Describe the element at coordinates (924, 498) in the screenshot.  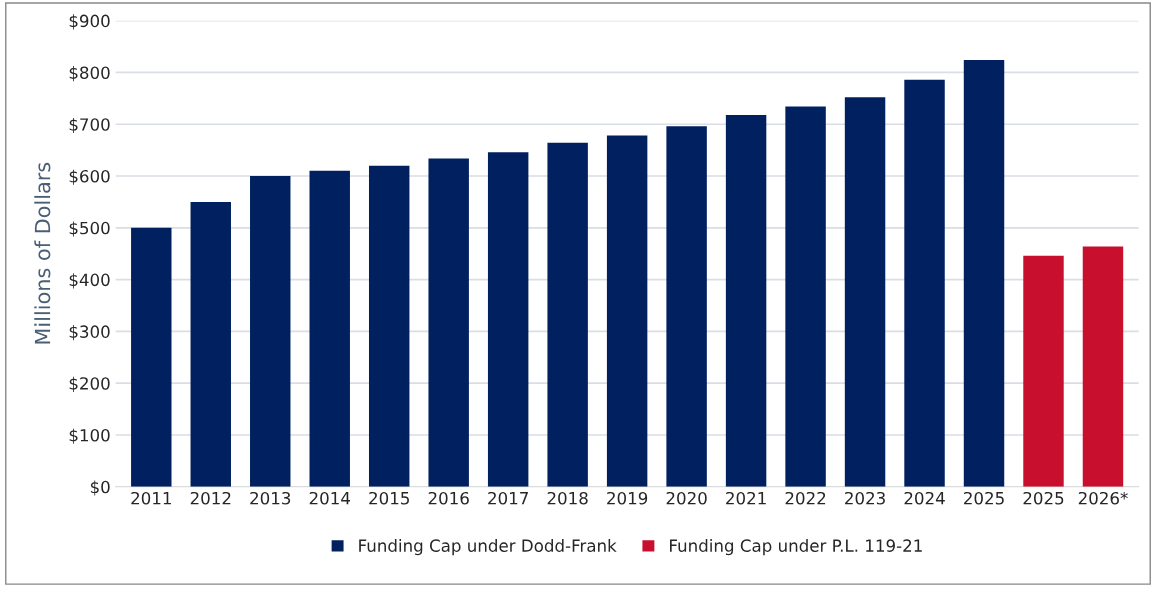
I see `x-tick-label: 2024` at that location.